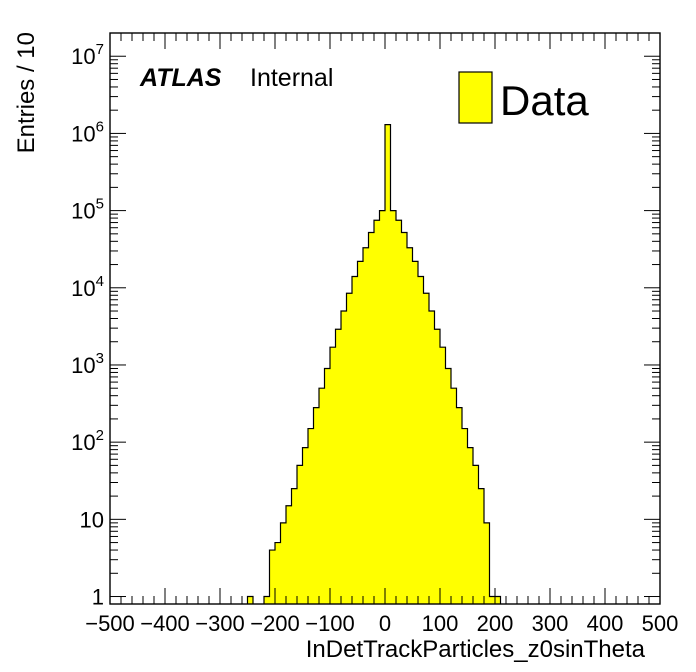 This screenshot has height=672, width=696. What do you see at coordinates (660, 623) in the screenshot?
I see `x-tick-label: 500` at bounding box center [660, 623].